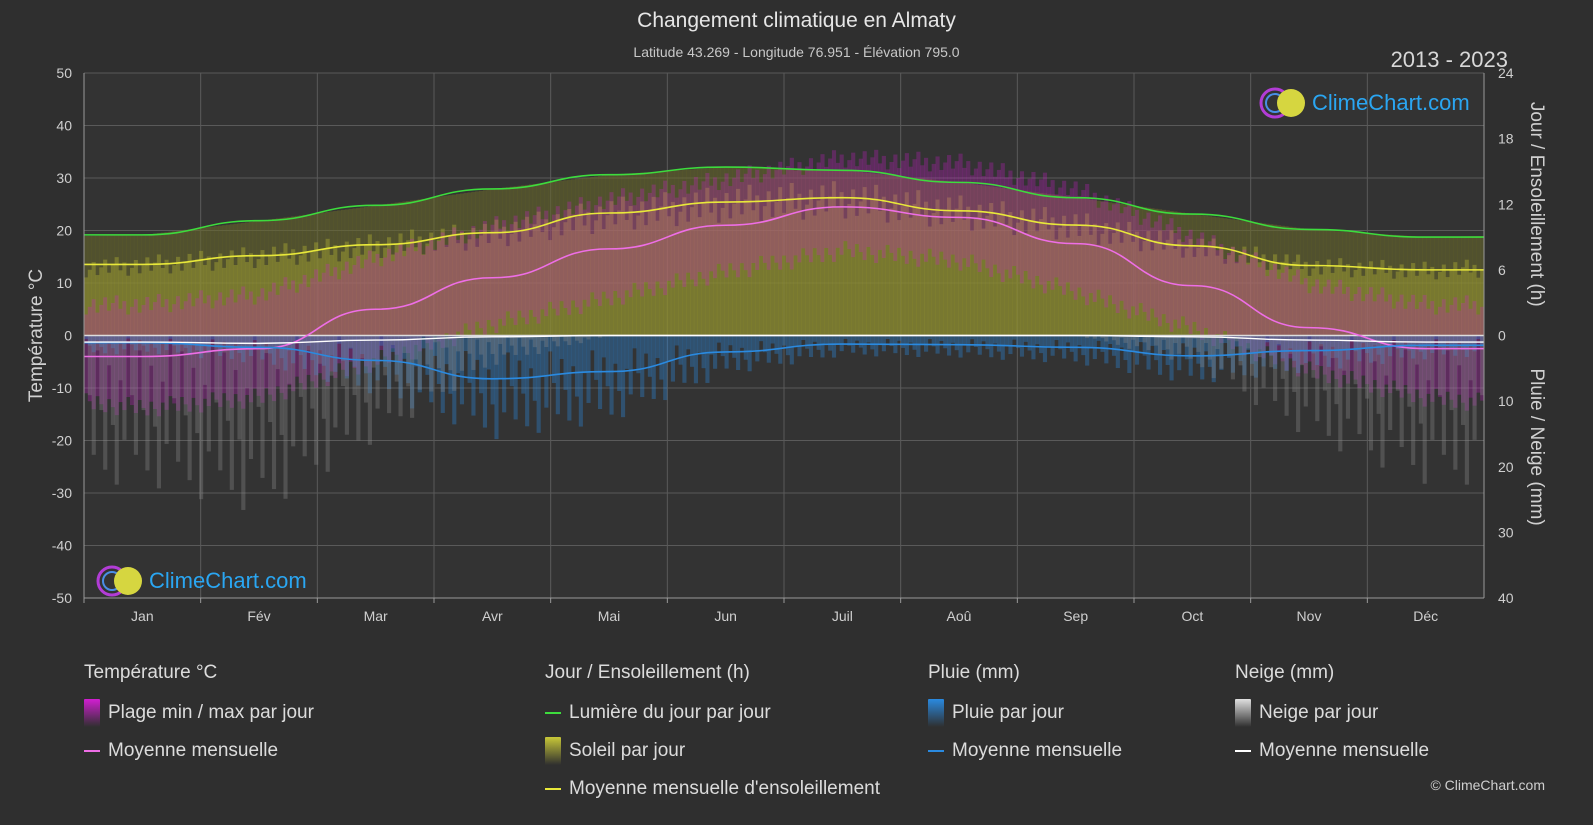  What do you see at coordinates (201, 581) in the screenshot?
I see `brand-logo-bottom: ClimeChart.com` at bounding box center [201, 581].